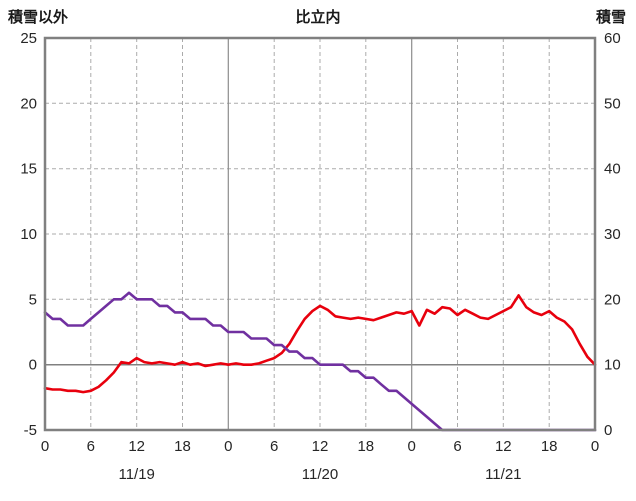  What do you see at coordinates (612, 38) in the screenshot?
I see `svg-text: 60` at bounding box center [612, 38].